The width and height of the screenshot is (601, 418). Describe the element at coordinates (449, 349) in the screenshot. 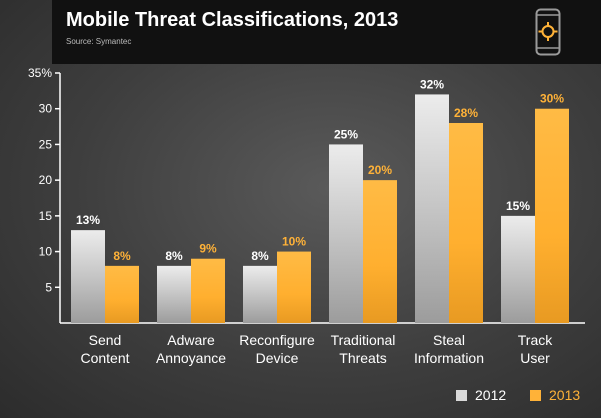

I see `x-category-label: Steal Information` at that location.